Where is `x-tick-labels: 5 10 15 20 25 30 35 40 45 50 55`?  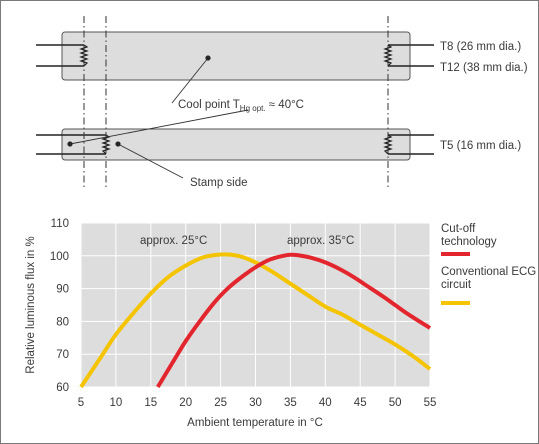 x-tick-labels: 5 10 15 20 25 30 35 40 45 50 55 is located at coordinates (257, 403).